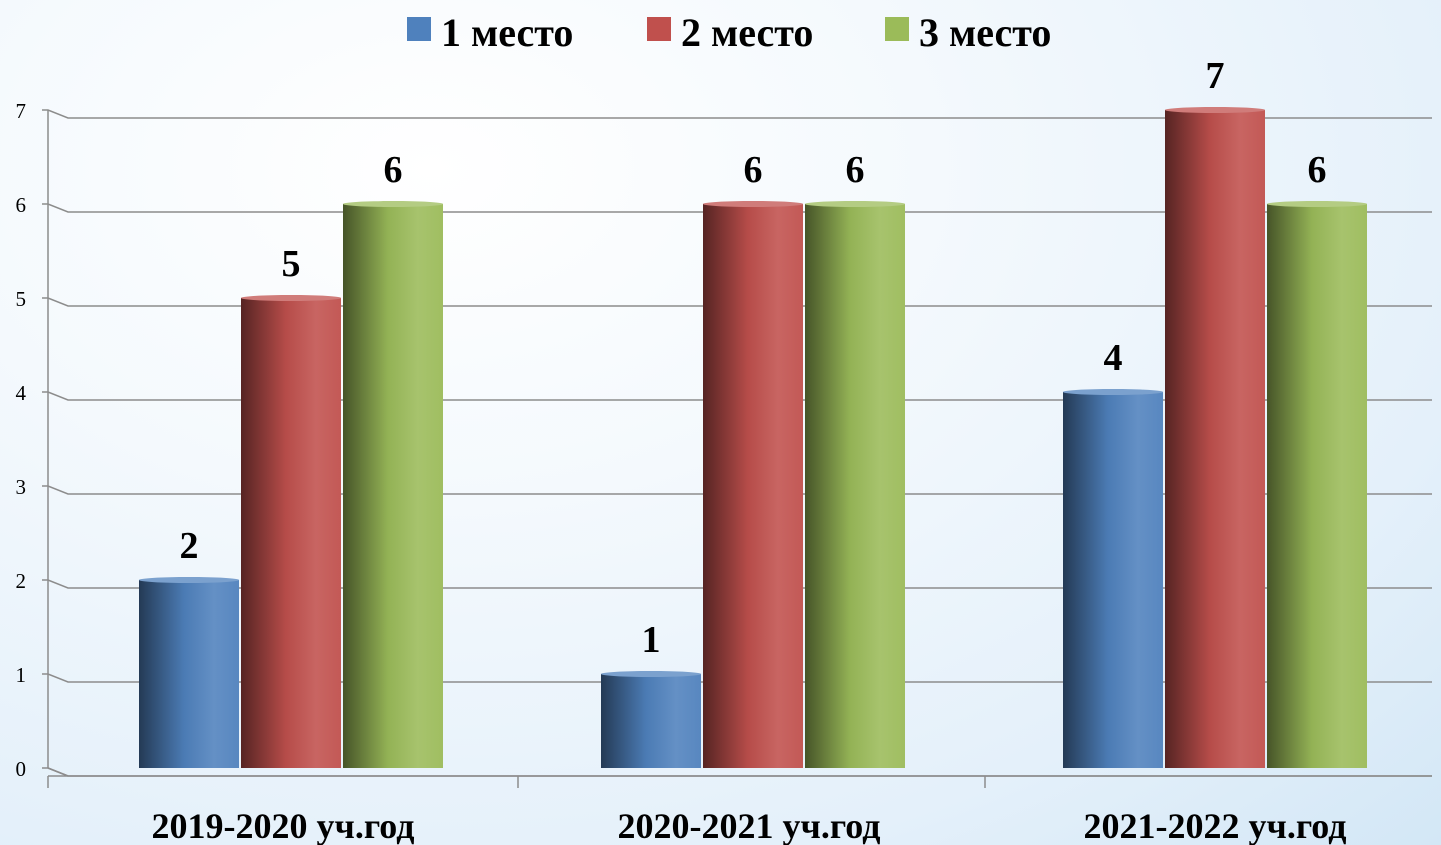 The image size is (1441, 845). Describe the element at coordinates (651, 640) in the screenshot. I see `data-label: 1` at that location.